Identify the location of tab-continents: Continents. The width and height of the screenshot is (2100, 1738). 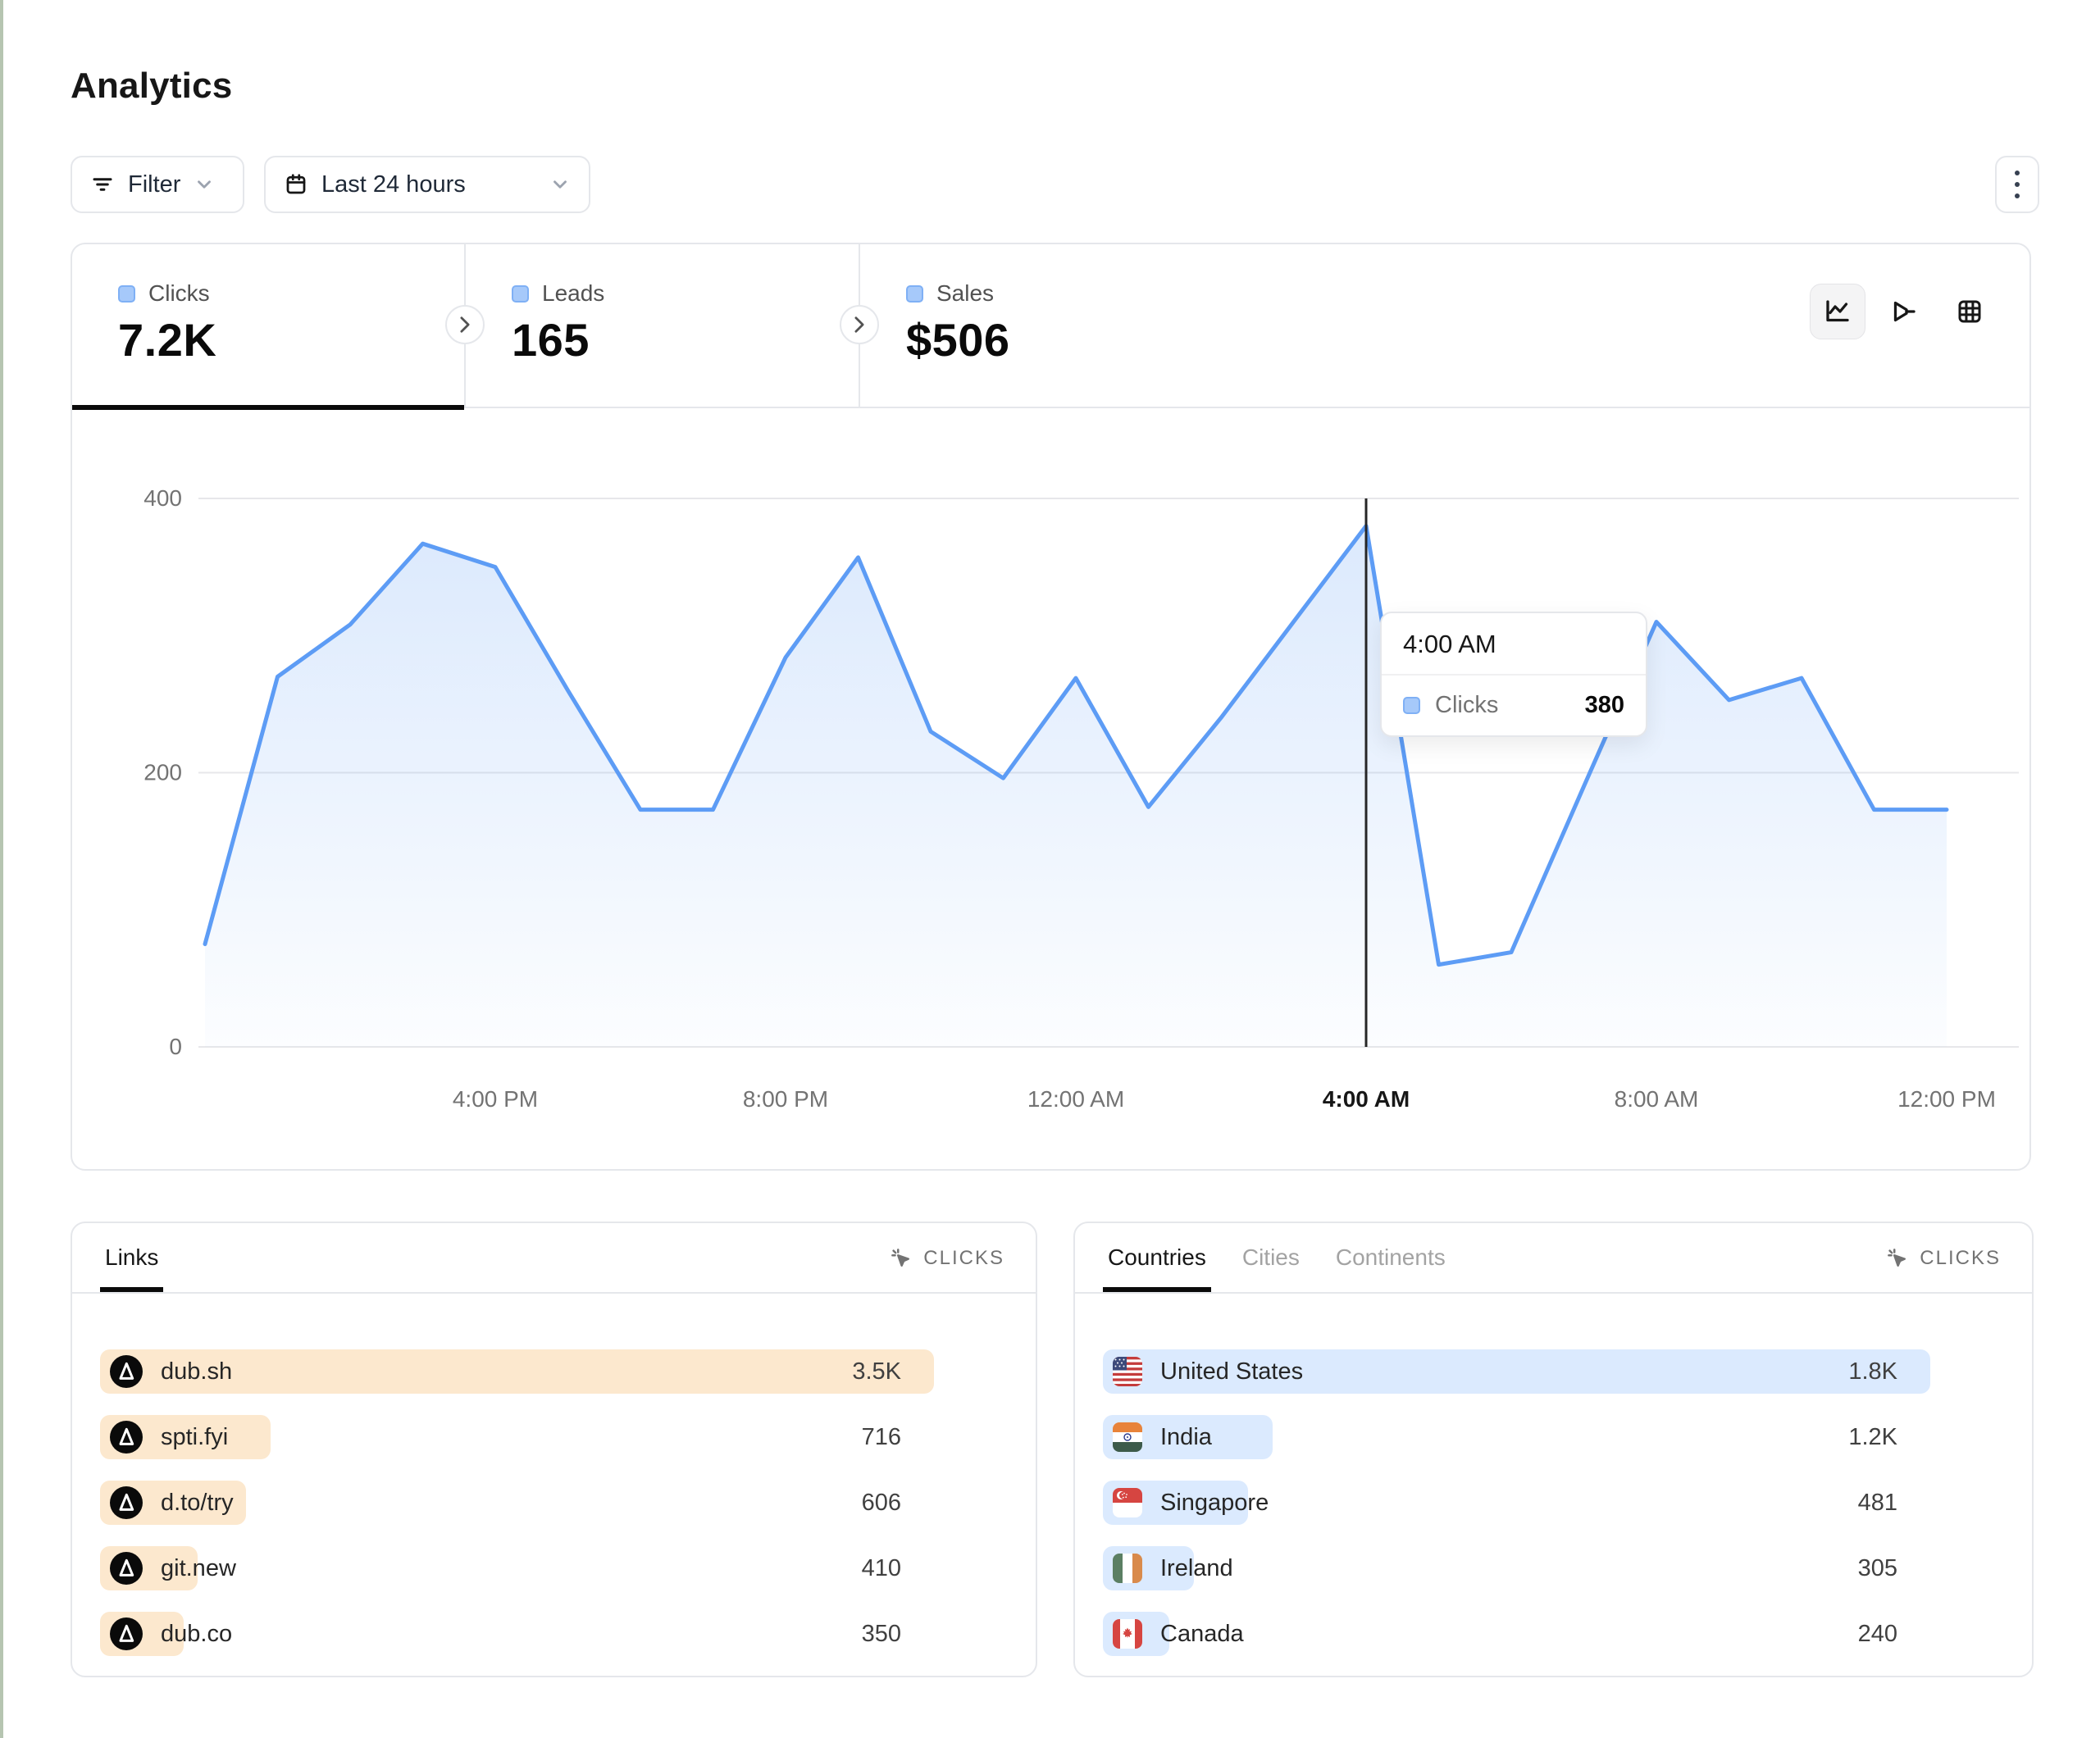
(1390, 1257).